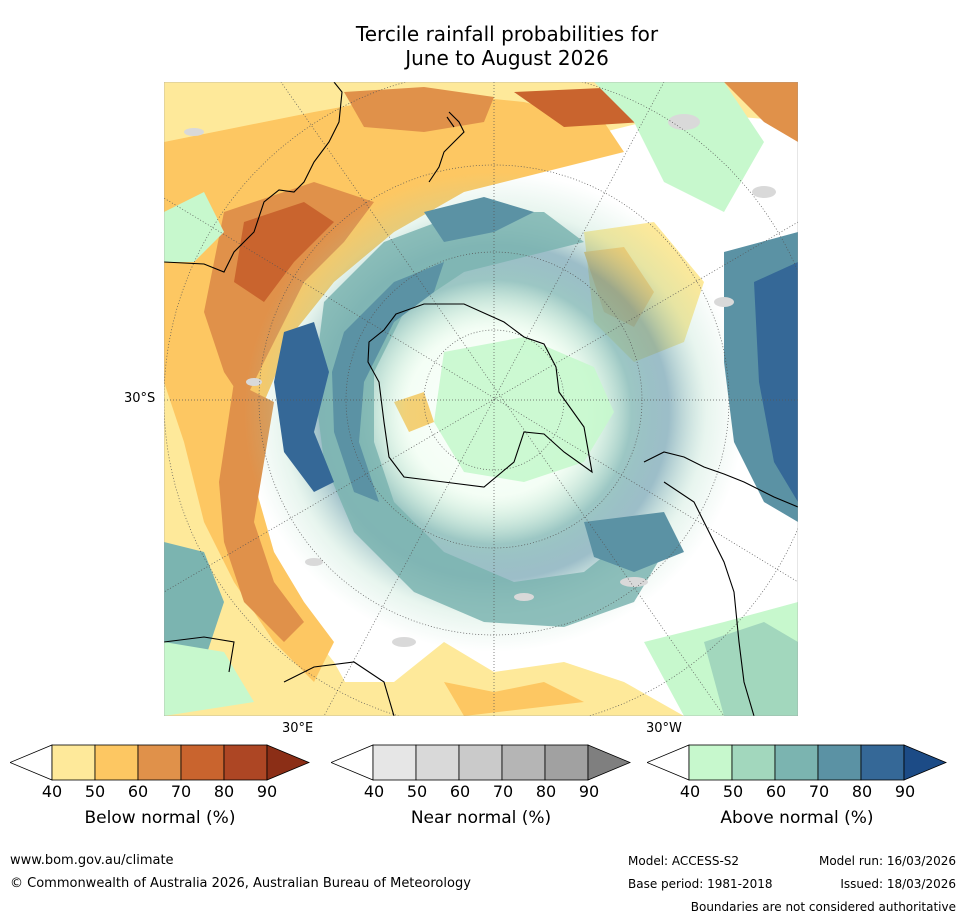 The width and height of the screenshot is (965, 919). What do you see at coordinates (507, 34) in the screenshot?
I see `title-line-1: Tercile rainfall probabilities for` at bounding box center [507, 34].